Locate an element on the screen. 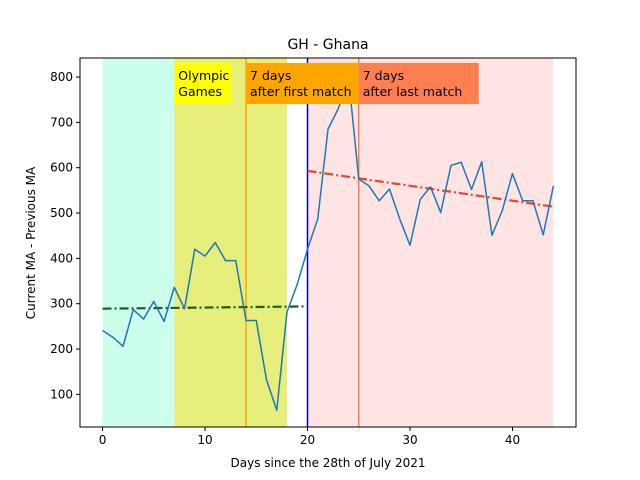  annotation-text: after last match is located at coordinates (413, 91).